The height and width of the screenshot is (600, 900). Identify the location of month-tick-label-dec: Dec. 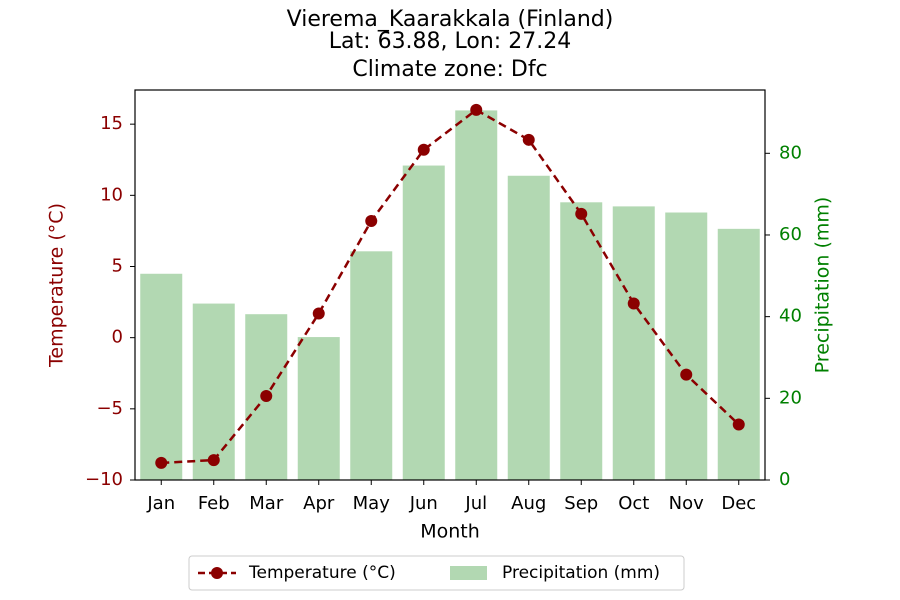
(738, 503).